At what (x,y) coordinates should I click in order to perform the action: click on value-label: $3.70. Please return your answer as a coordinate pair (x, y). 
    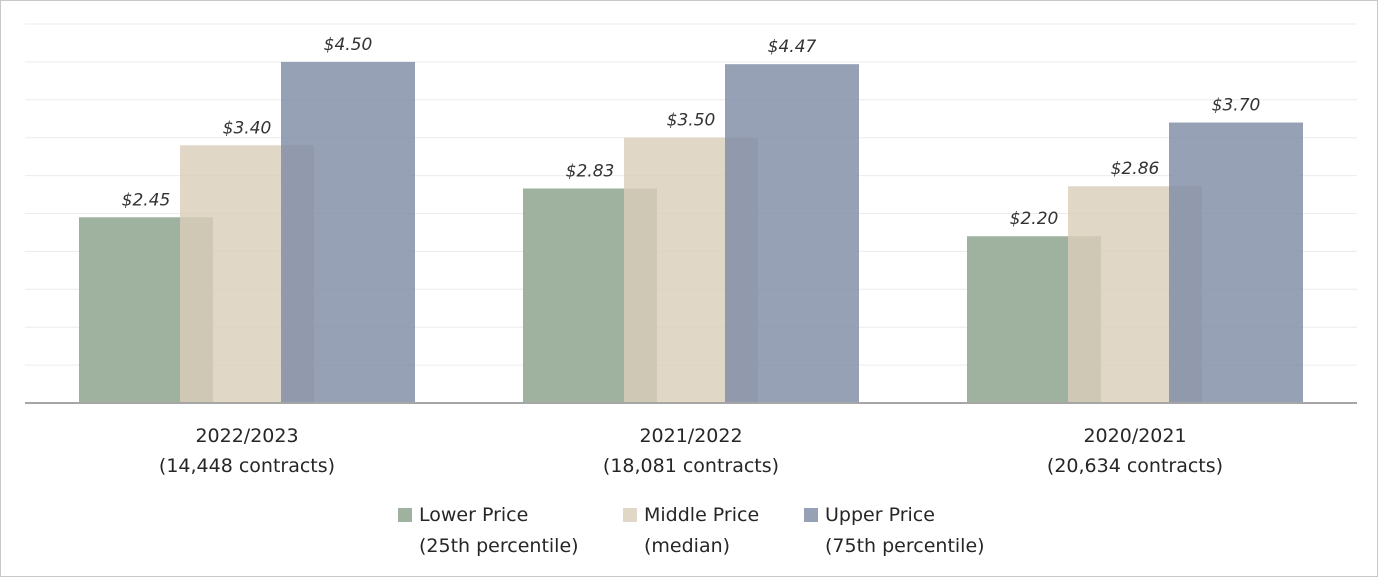
    Looking at the image, I should click on (1236, 106).